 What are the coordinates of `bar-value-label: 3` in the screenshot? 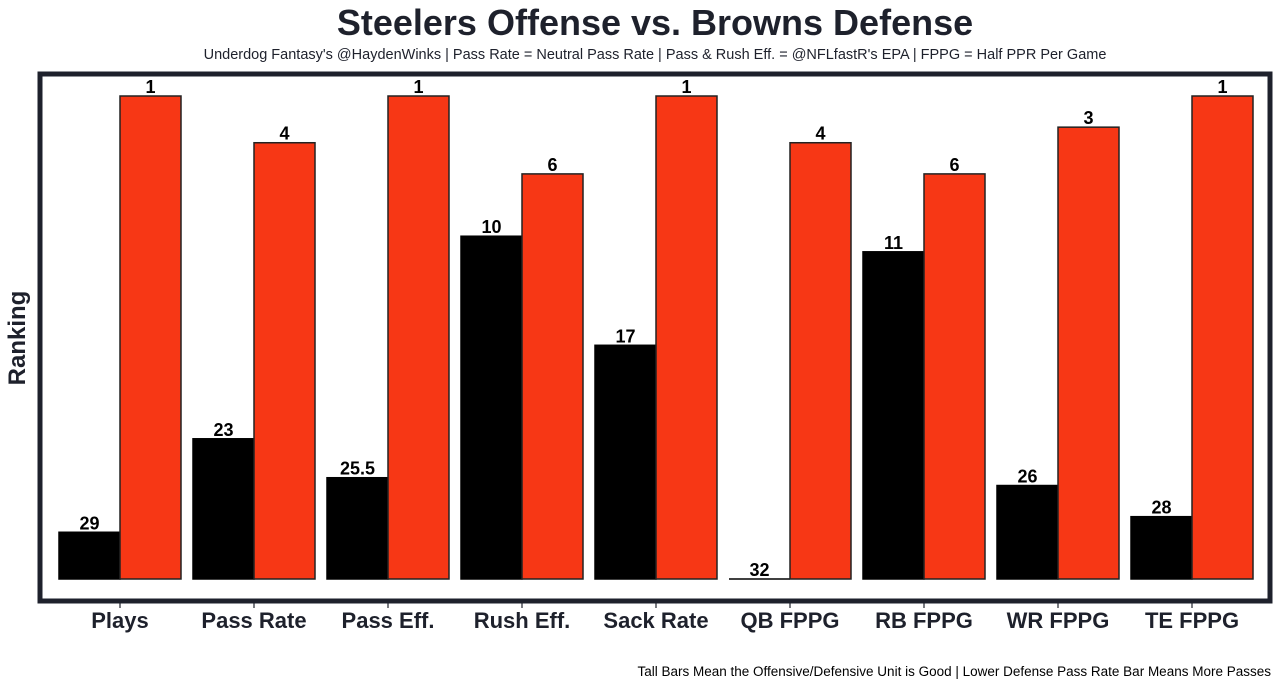 It's located at (1088, 118).